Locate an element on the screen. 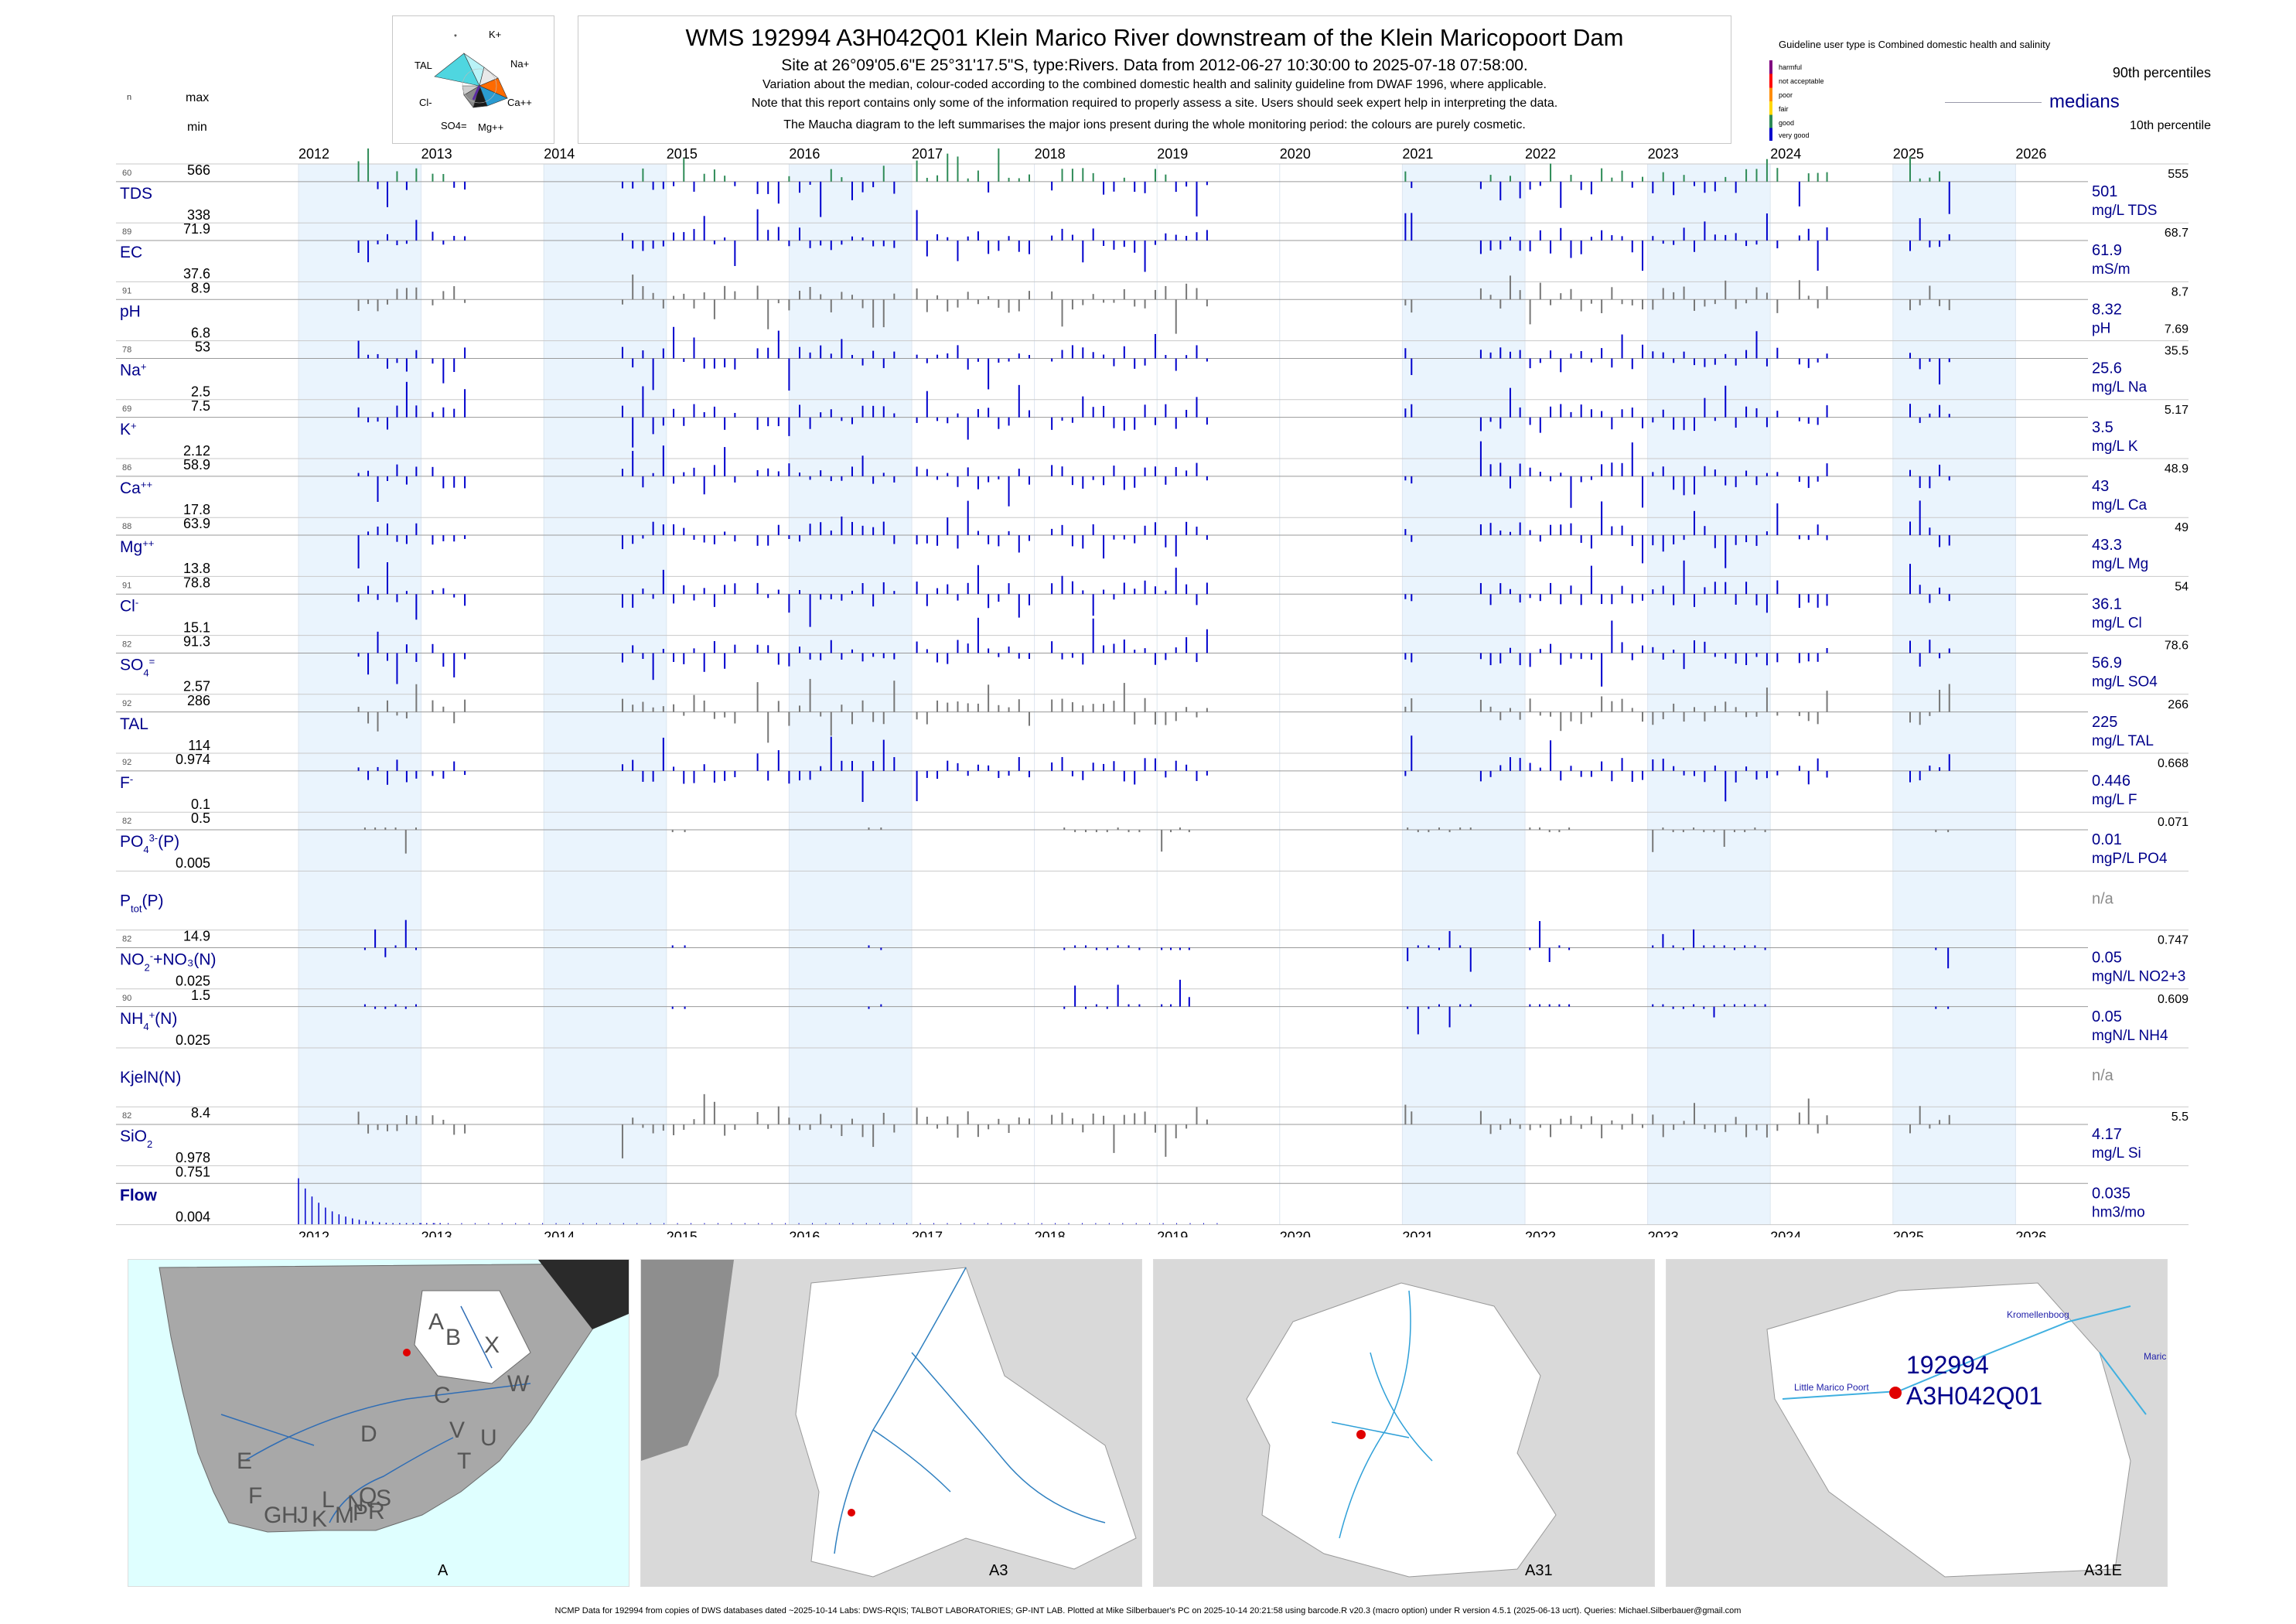 This screenshot has height=1624, width=2296. map-a3-svg is located at coordinates (889, 1419).